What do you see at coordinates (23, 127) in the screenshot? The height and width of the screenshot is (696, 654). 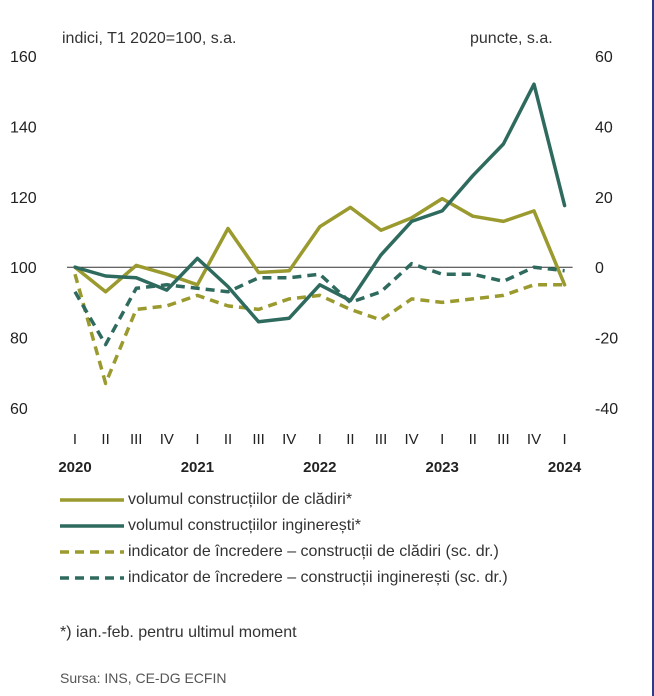 I see `y-tick-label-left: 140` at bounding box center [23, 127].